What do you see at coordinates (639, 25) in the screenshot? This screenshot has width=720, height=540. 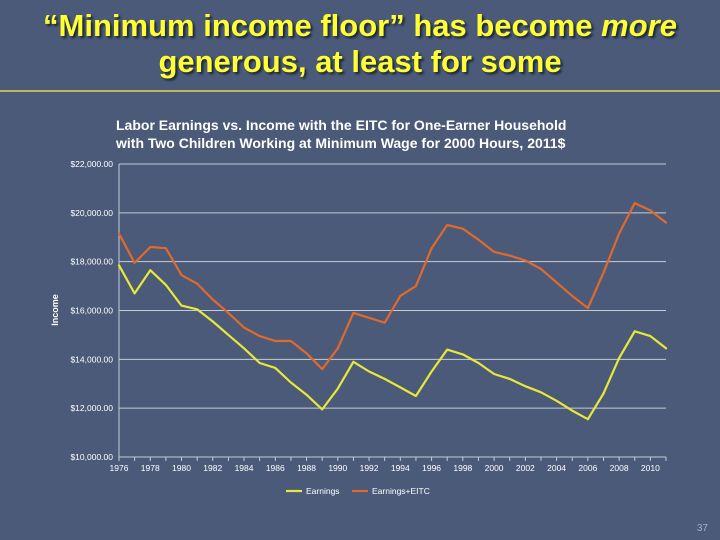 I see `slide-title-emphasis: more` at bounding box center [639, 25].